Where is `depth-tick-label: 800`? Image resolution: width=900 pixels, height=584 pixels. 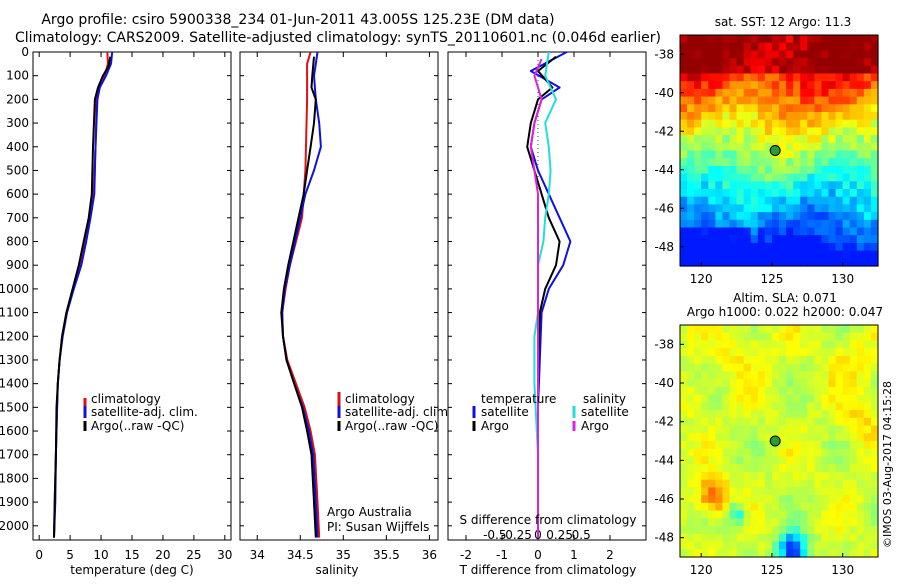
depth-tick-label: 800 is located at coordinates (17, 242).